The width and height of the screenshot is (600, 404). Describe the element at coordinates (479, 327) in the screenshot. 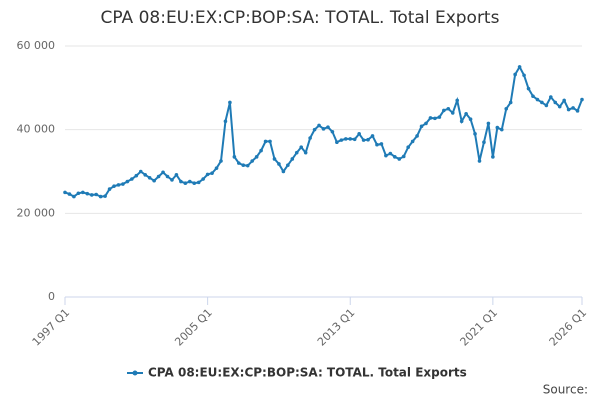

I see `x-tick-label: 2021 Q1` at that location.